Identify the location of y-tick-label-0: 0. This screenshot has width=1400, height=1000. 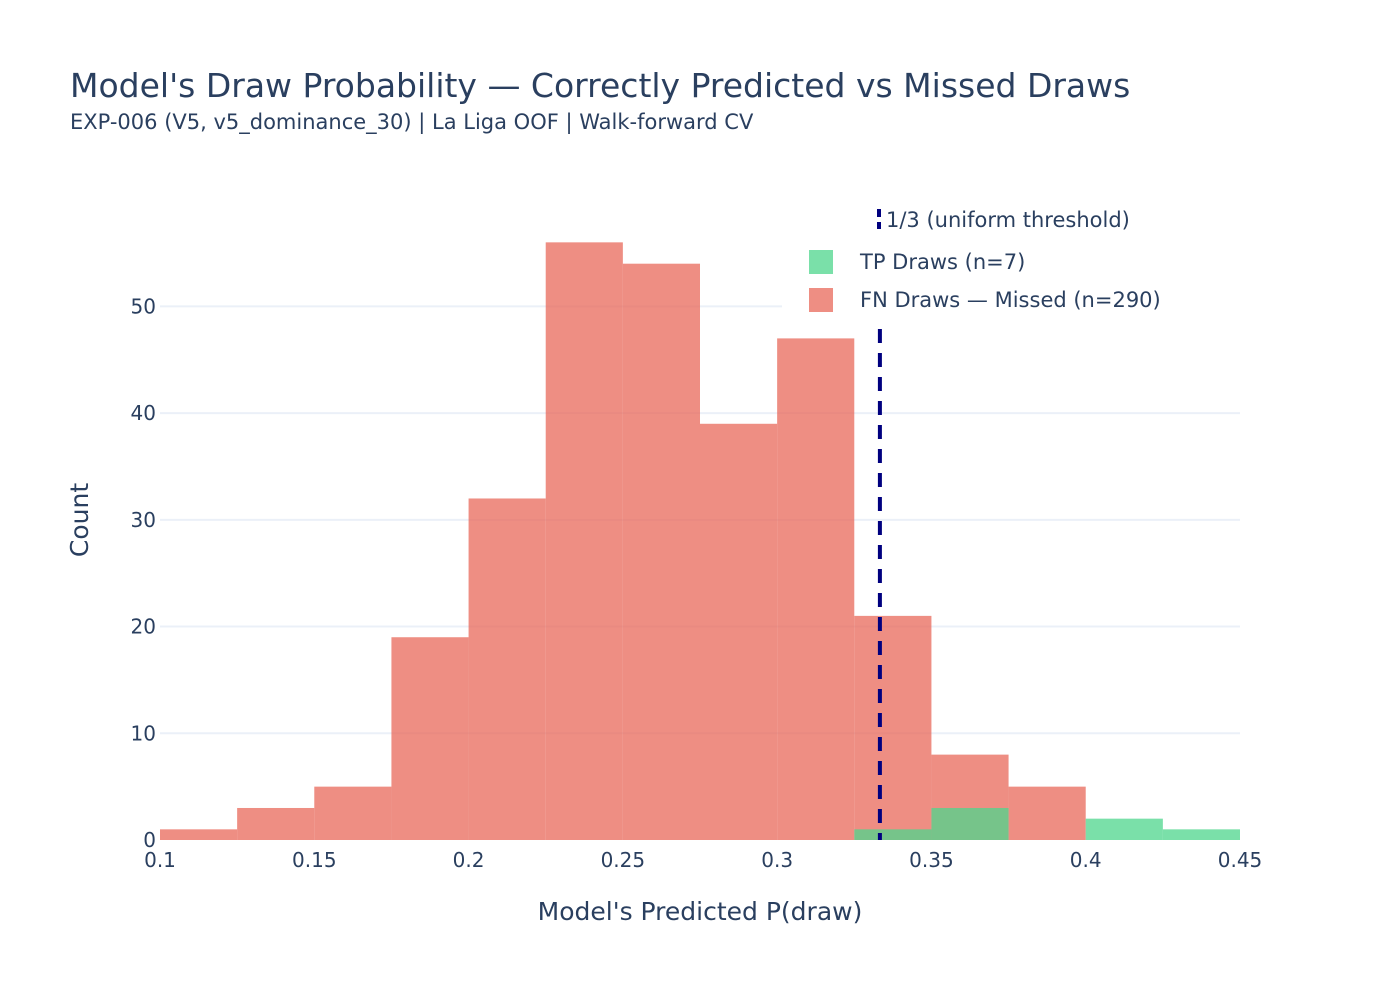
(149, 840).